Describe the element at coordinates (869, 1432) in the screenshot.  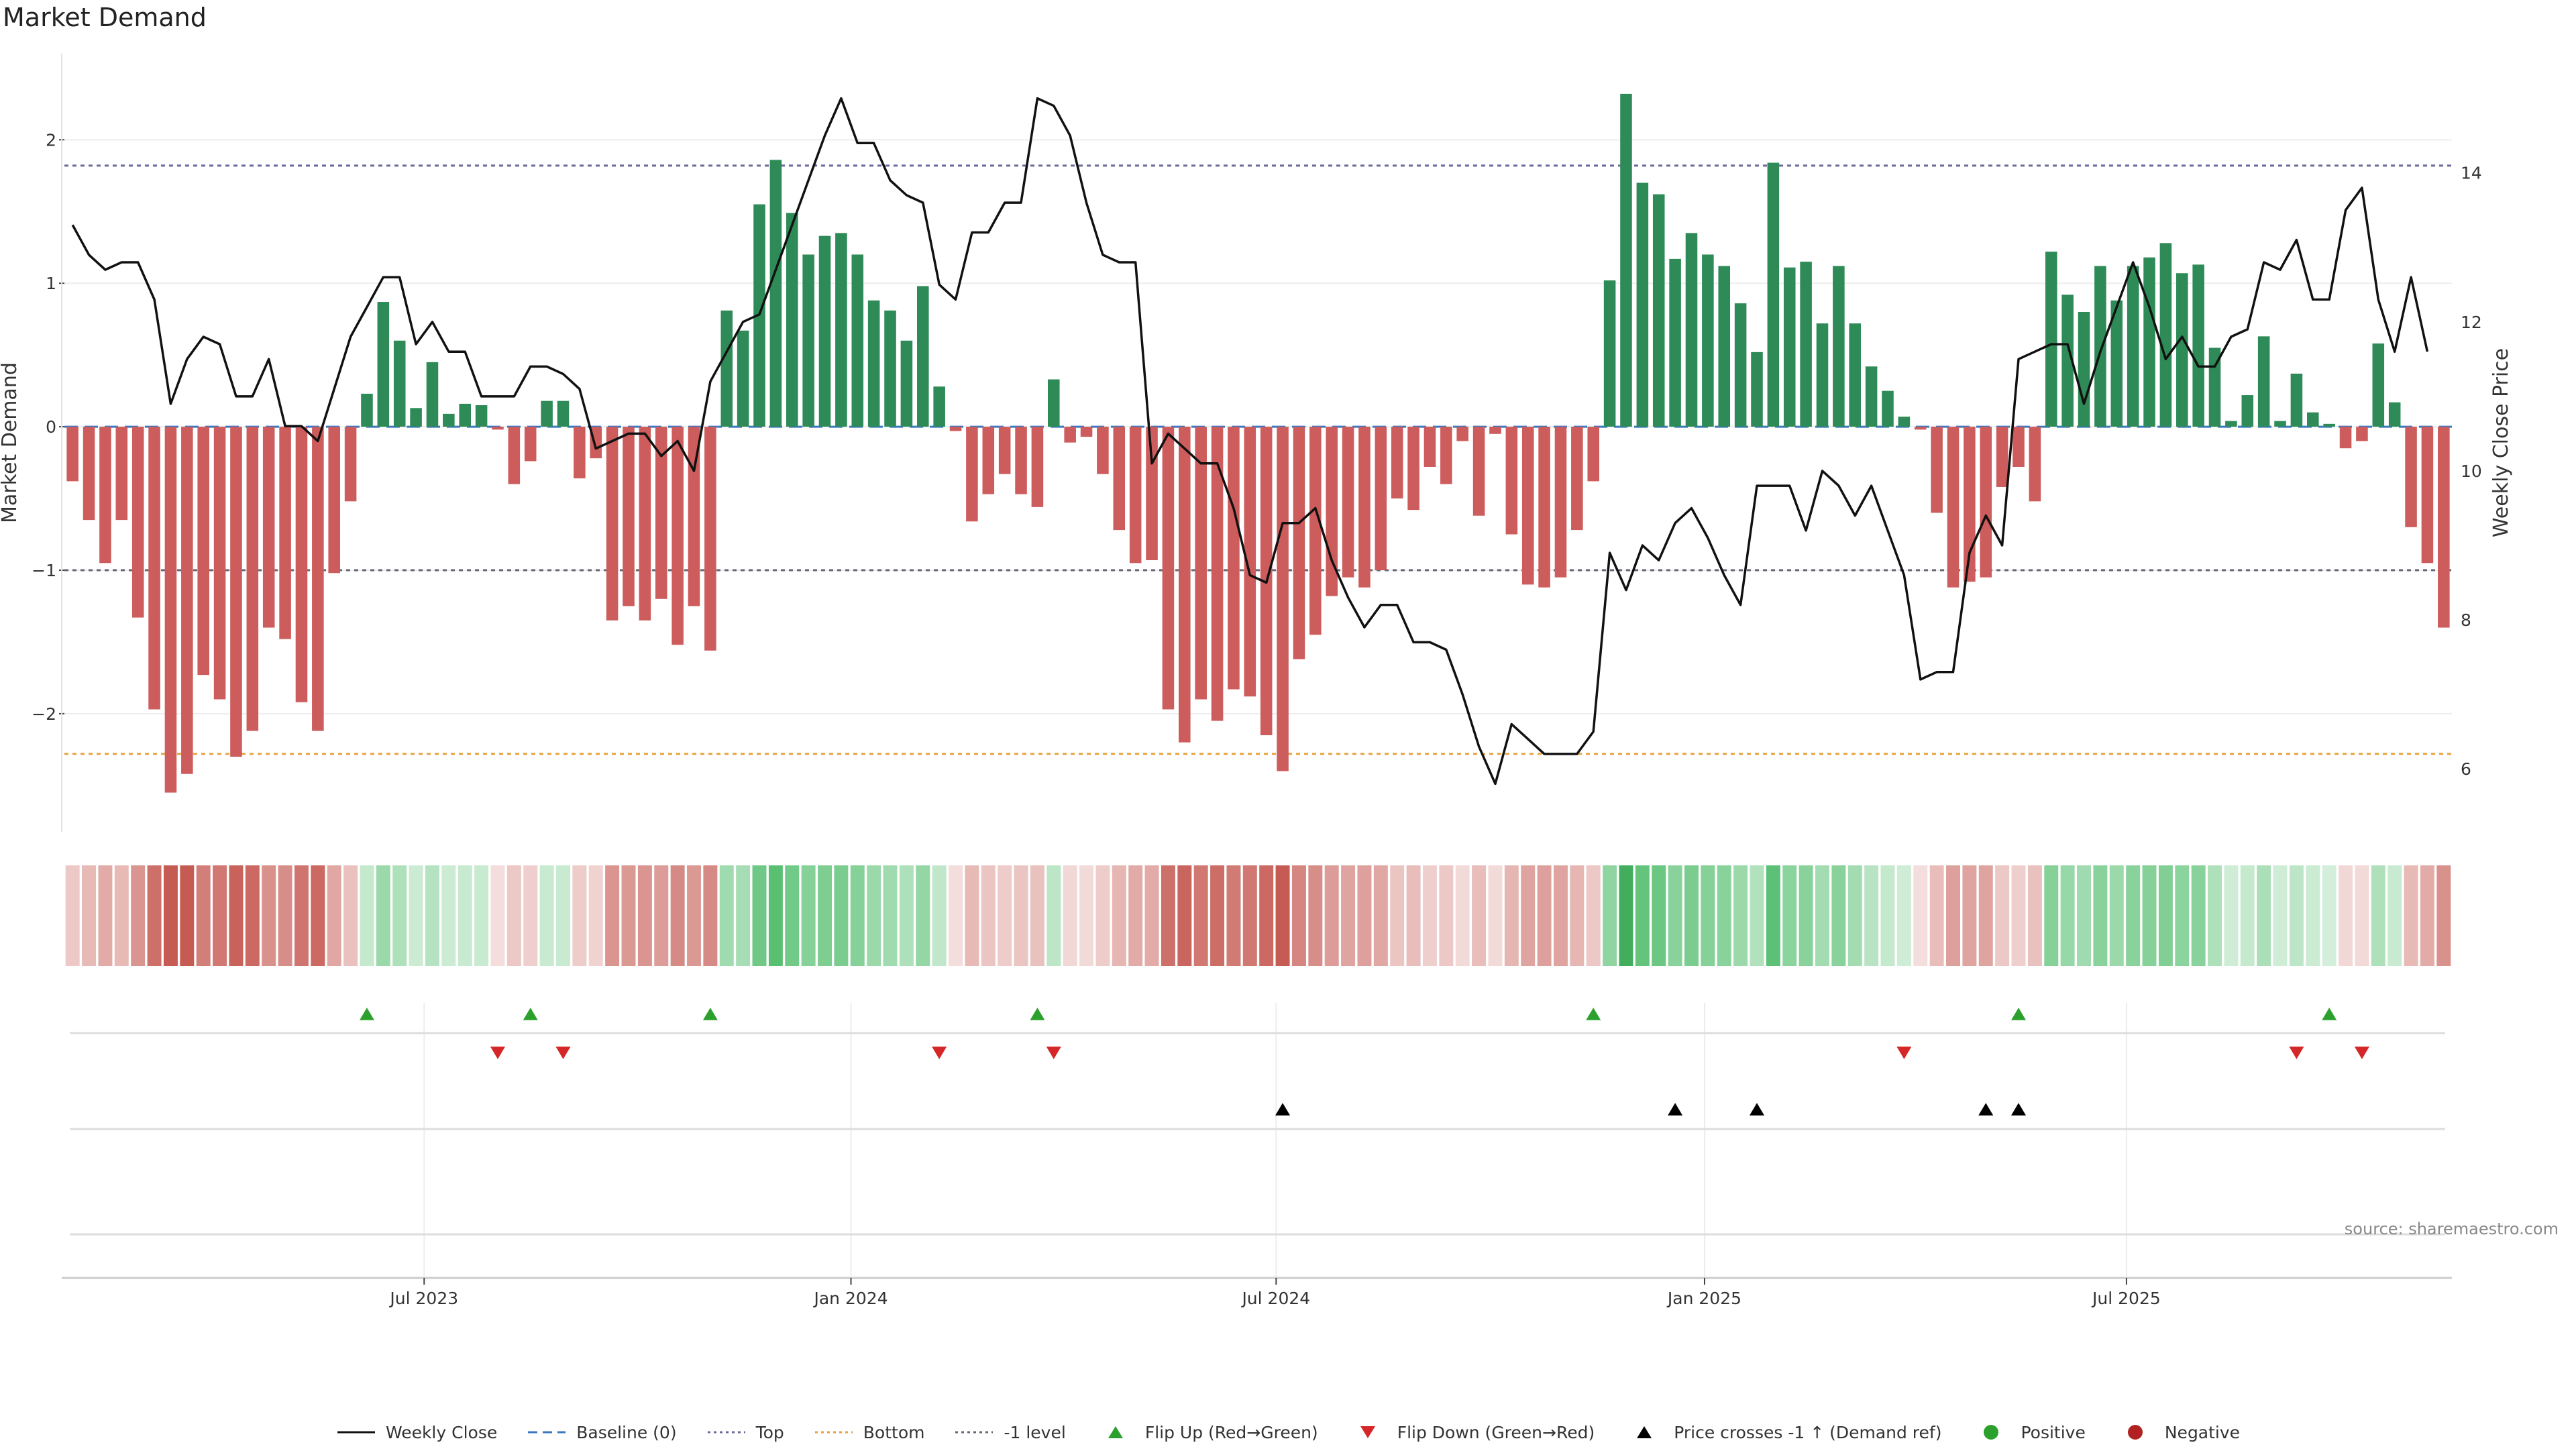
I see `legend-item: Bottom` at that location.